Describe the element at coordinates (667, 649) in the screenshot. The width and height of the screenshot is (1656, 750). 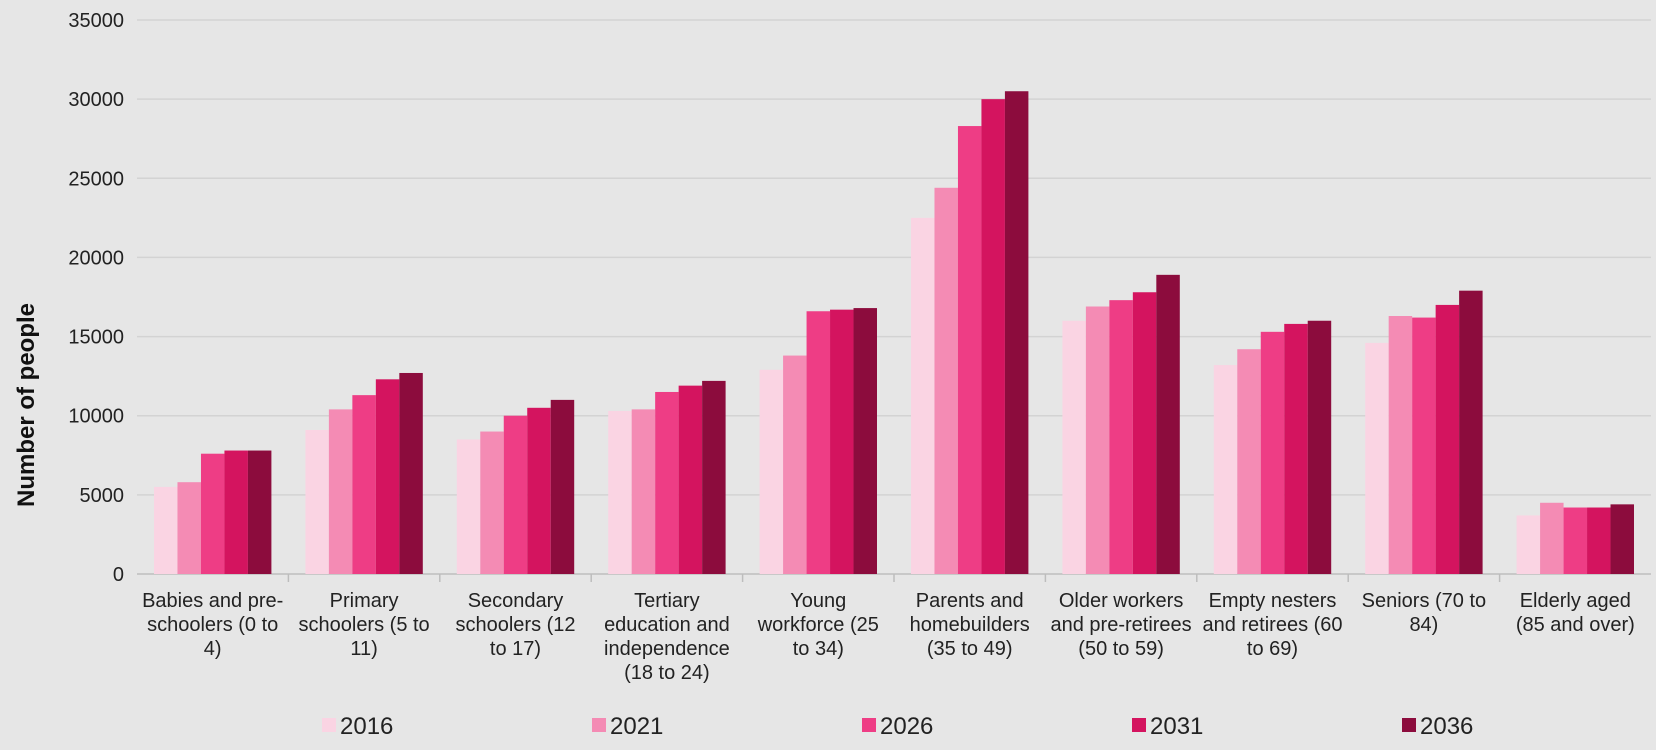
I see `x-category-label-line: independence` at that location.